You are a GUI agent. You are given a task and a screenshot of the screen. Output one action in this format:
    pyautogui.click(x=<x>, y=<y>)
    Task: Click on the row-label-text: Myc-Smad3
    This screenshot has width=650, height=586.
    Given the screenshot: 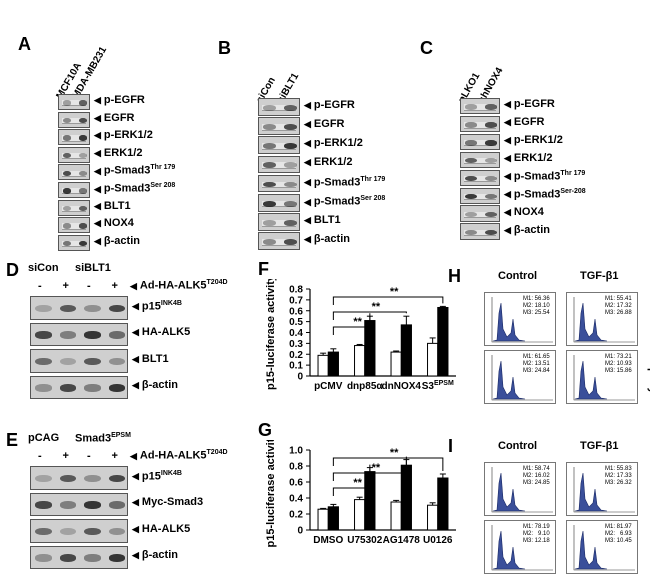 What is the action you would take?
    pyautogui.click(x=172, y=502)
    